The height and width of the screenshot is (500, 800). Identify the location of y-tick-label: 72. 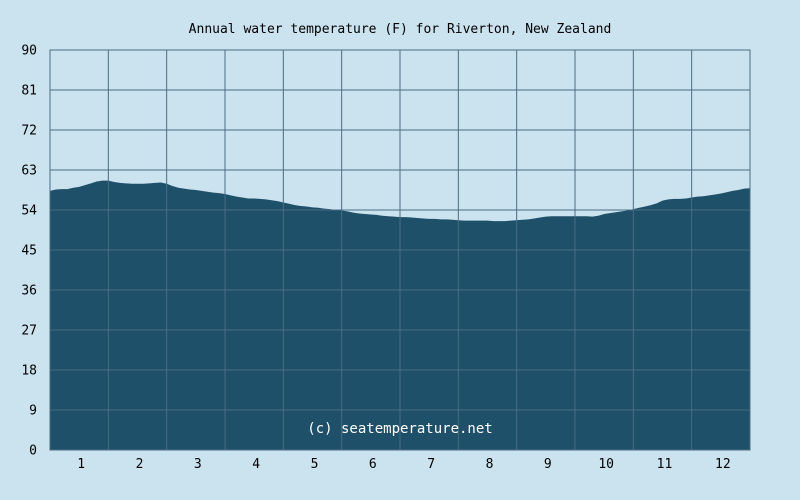
(29, 131).